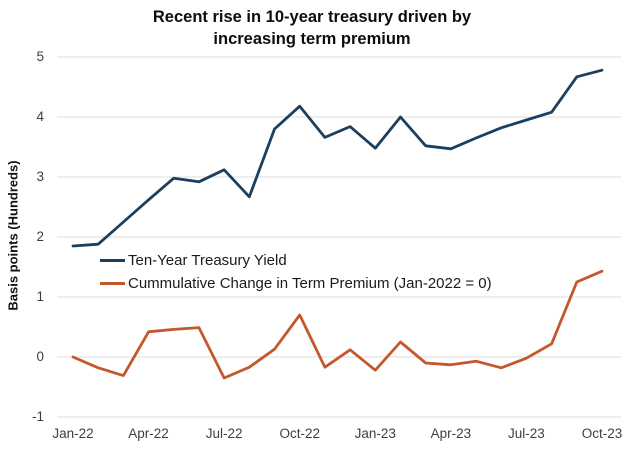  I want to click on x-tick-label: Oct-22, so click(299, 433).